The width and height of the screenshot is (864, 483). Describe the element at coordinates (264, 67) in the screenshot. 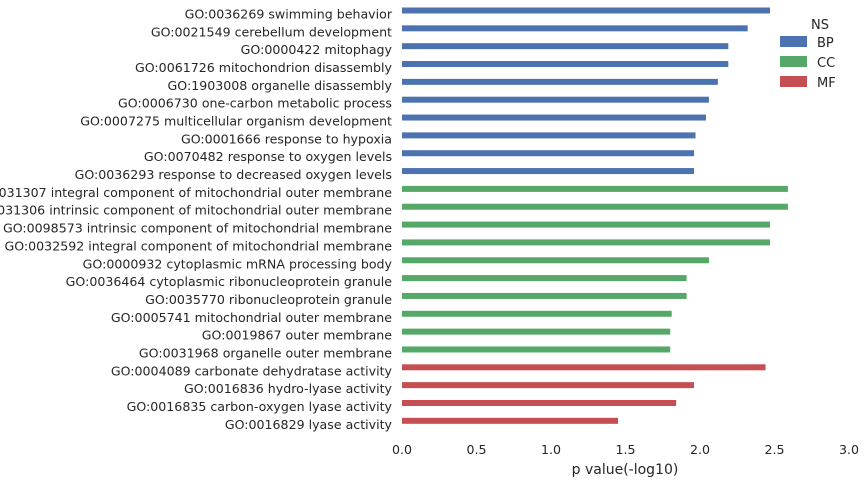

I see `y-tick-label: GO:0061726 mitochondrion disassembly` at that location.